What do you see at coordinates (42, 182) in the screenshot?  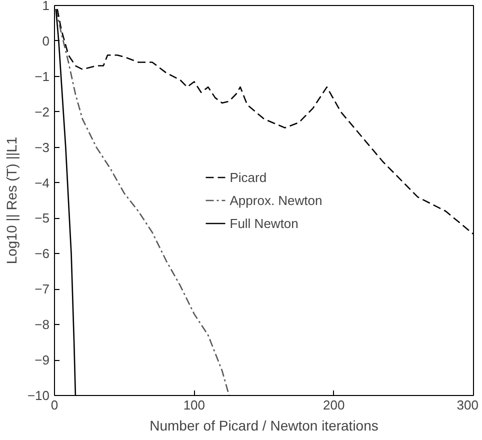 I see `y-tick-label: −4` at bounding box center [42, 182].